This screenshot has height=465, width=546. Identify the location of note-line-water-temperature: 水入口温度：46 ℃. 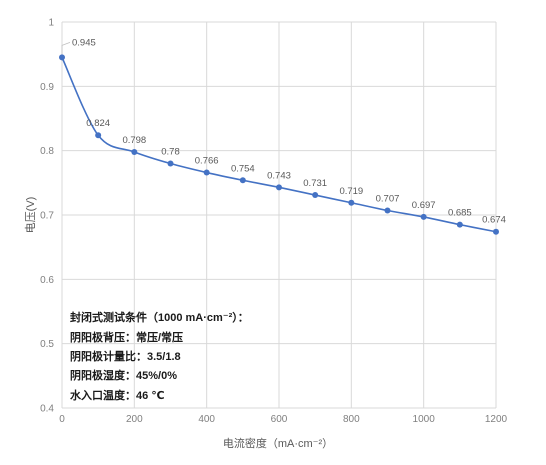
(117, 395).